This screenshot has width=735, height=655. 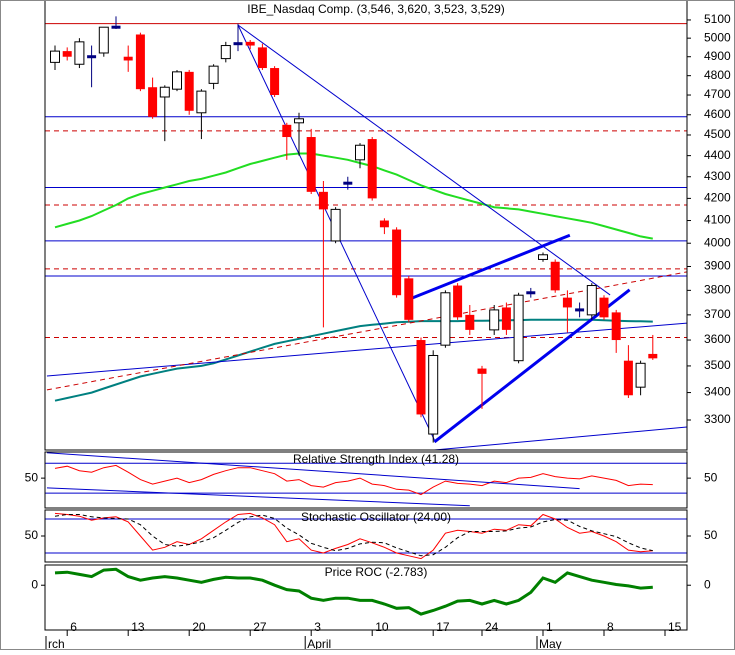 I want to click on x-tick-label: 27, so click(x=260, y=627).